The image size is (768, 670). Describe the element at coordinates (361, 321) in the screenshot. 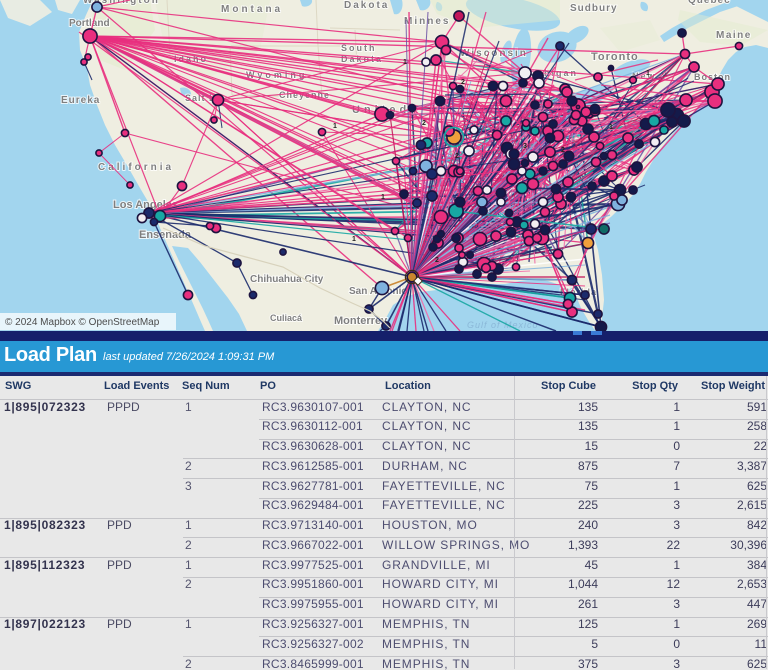

I see `svg-text: Monterrey` at that location.